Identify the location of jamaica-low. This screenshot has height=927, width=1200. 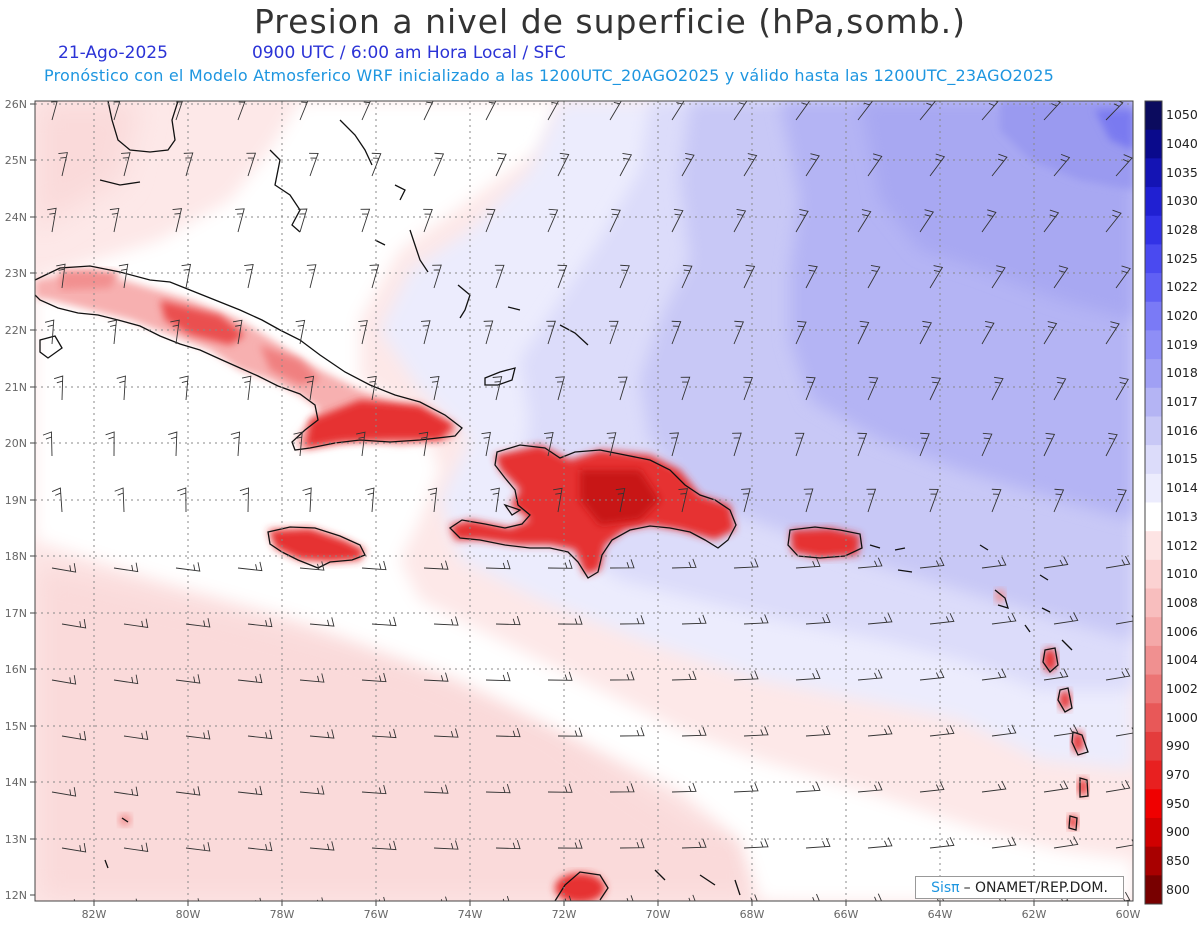
(316, 545).